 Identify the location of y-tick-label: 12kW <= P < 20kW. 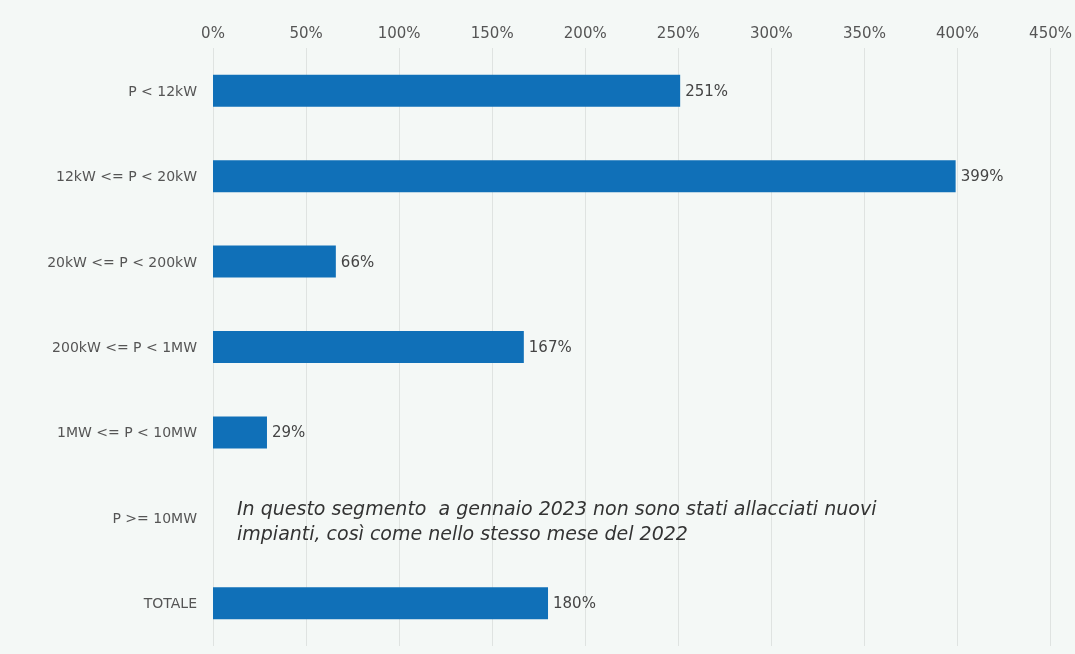
(127, 176).